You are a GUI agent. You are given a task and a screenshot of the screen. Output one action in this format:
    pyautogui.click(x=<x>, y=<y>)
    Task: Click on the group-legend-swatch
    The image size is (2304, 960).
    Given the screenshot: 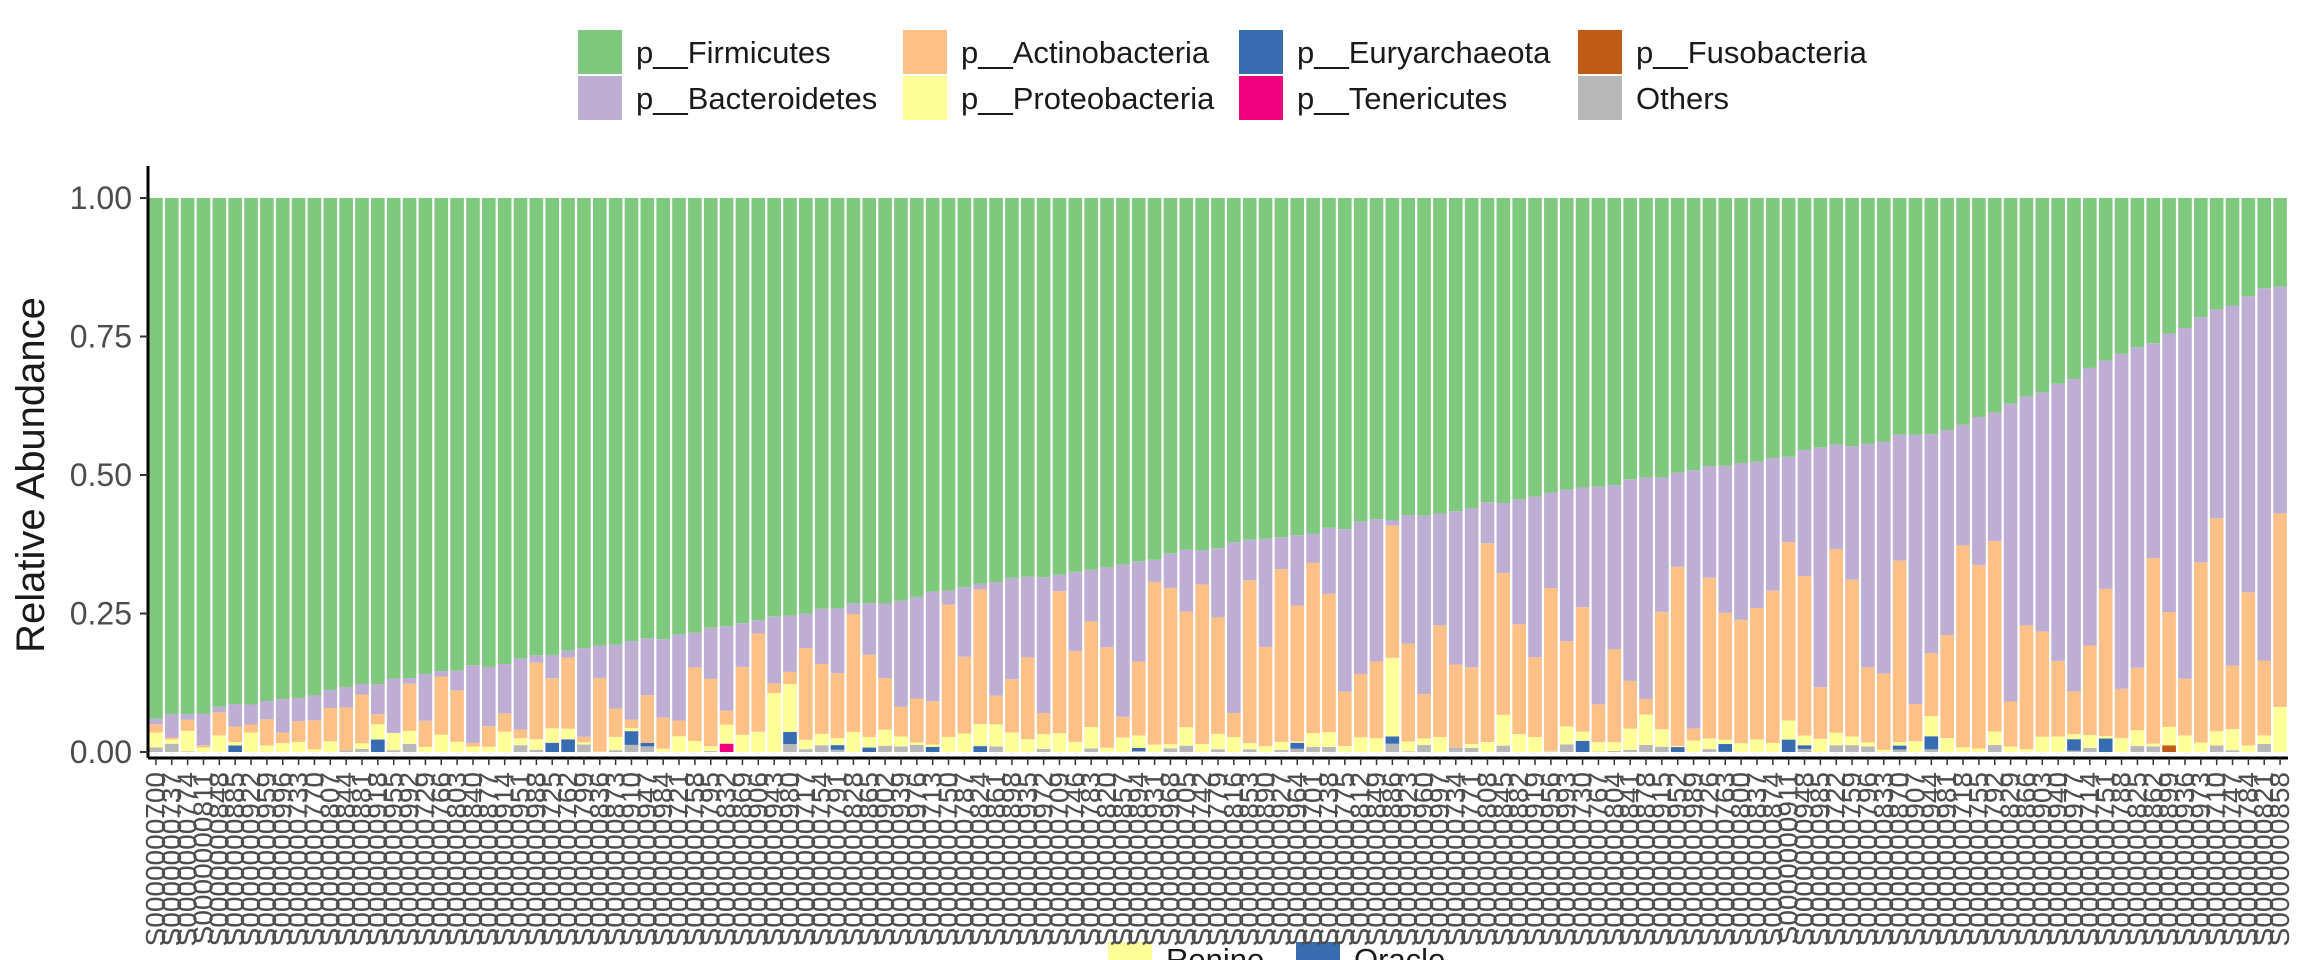 What is the action you would take?
    pyautogui.click(x=1130, y=951)
    